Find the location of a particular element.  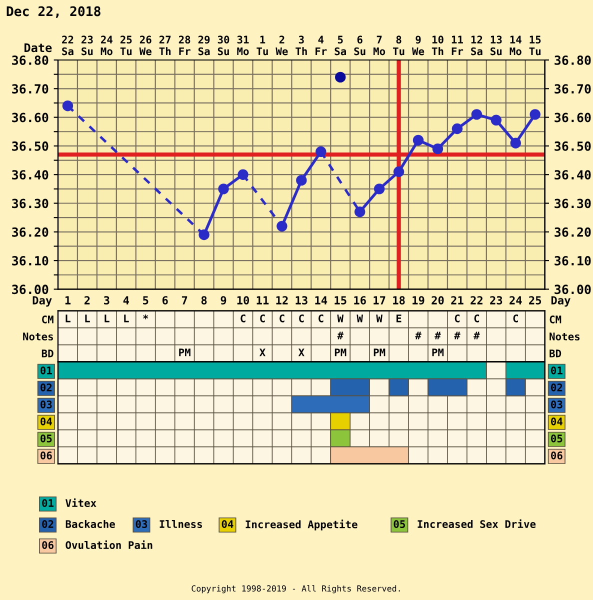

x-tick-label: 4 Fr is located at coordinates (321, 46).